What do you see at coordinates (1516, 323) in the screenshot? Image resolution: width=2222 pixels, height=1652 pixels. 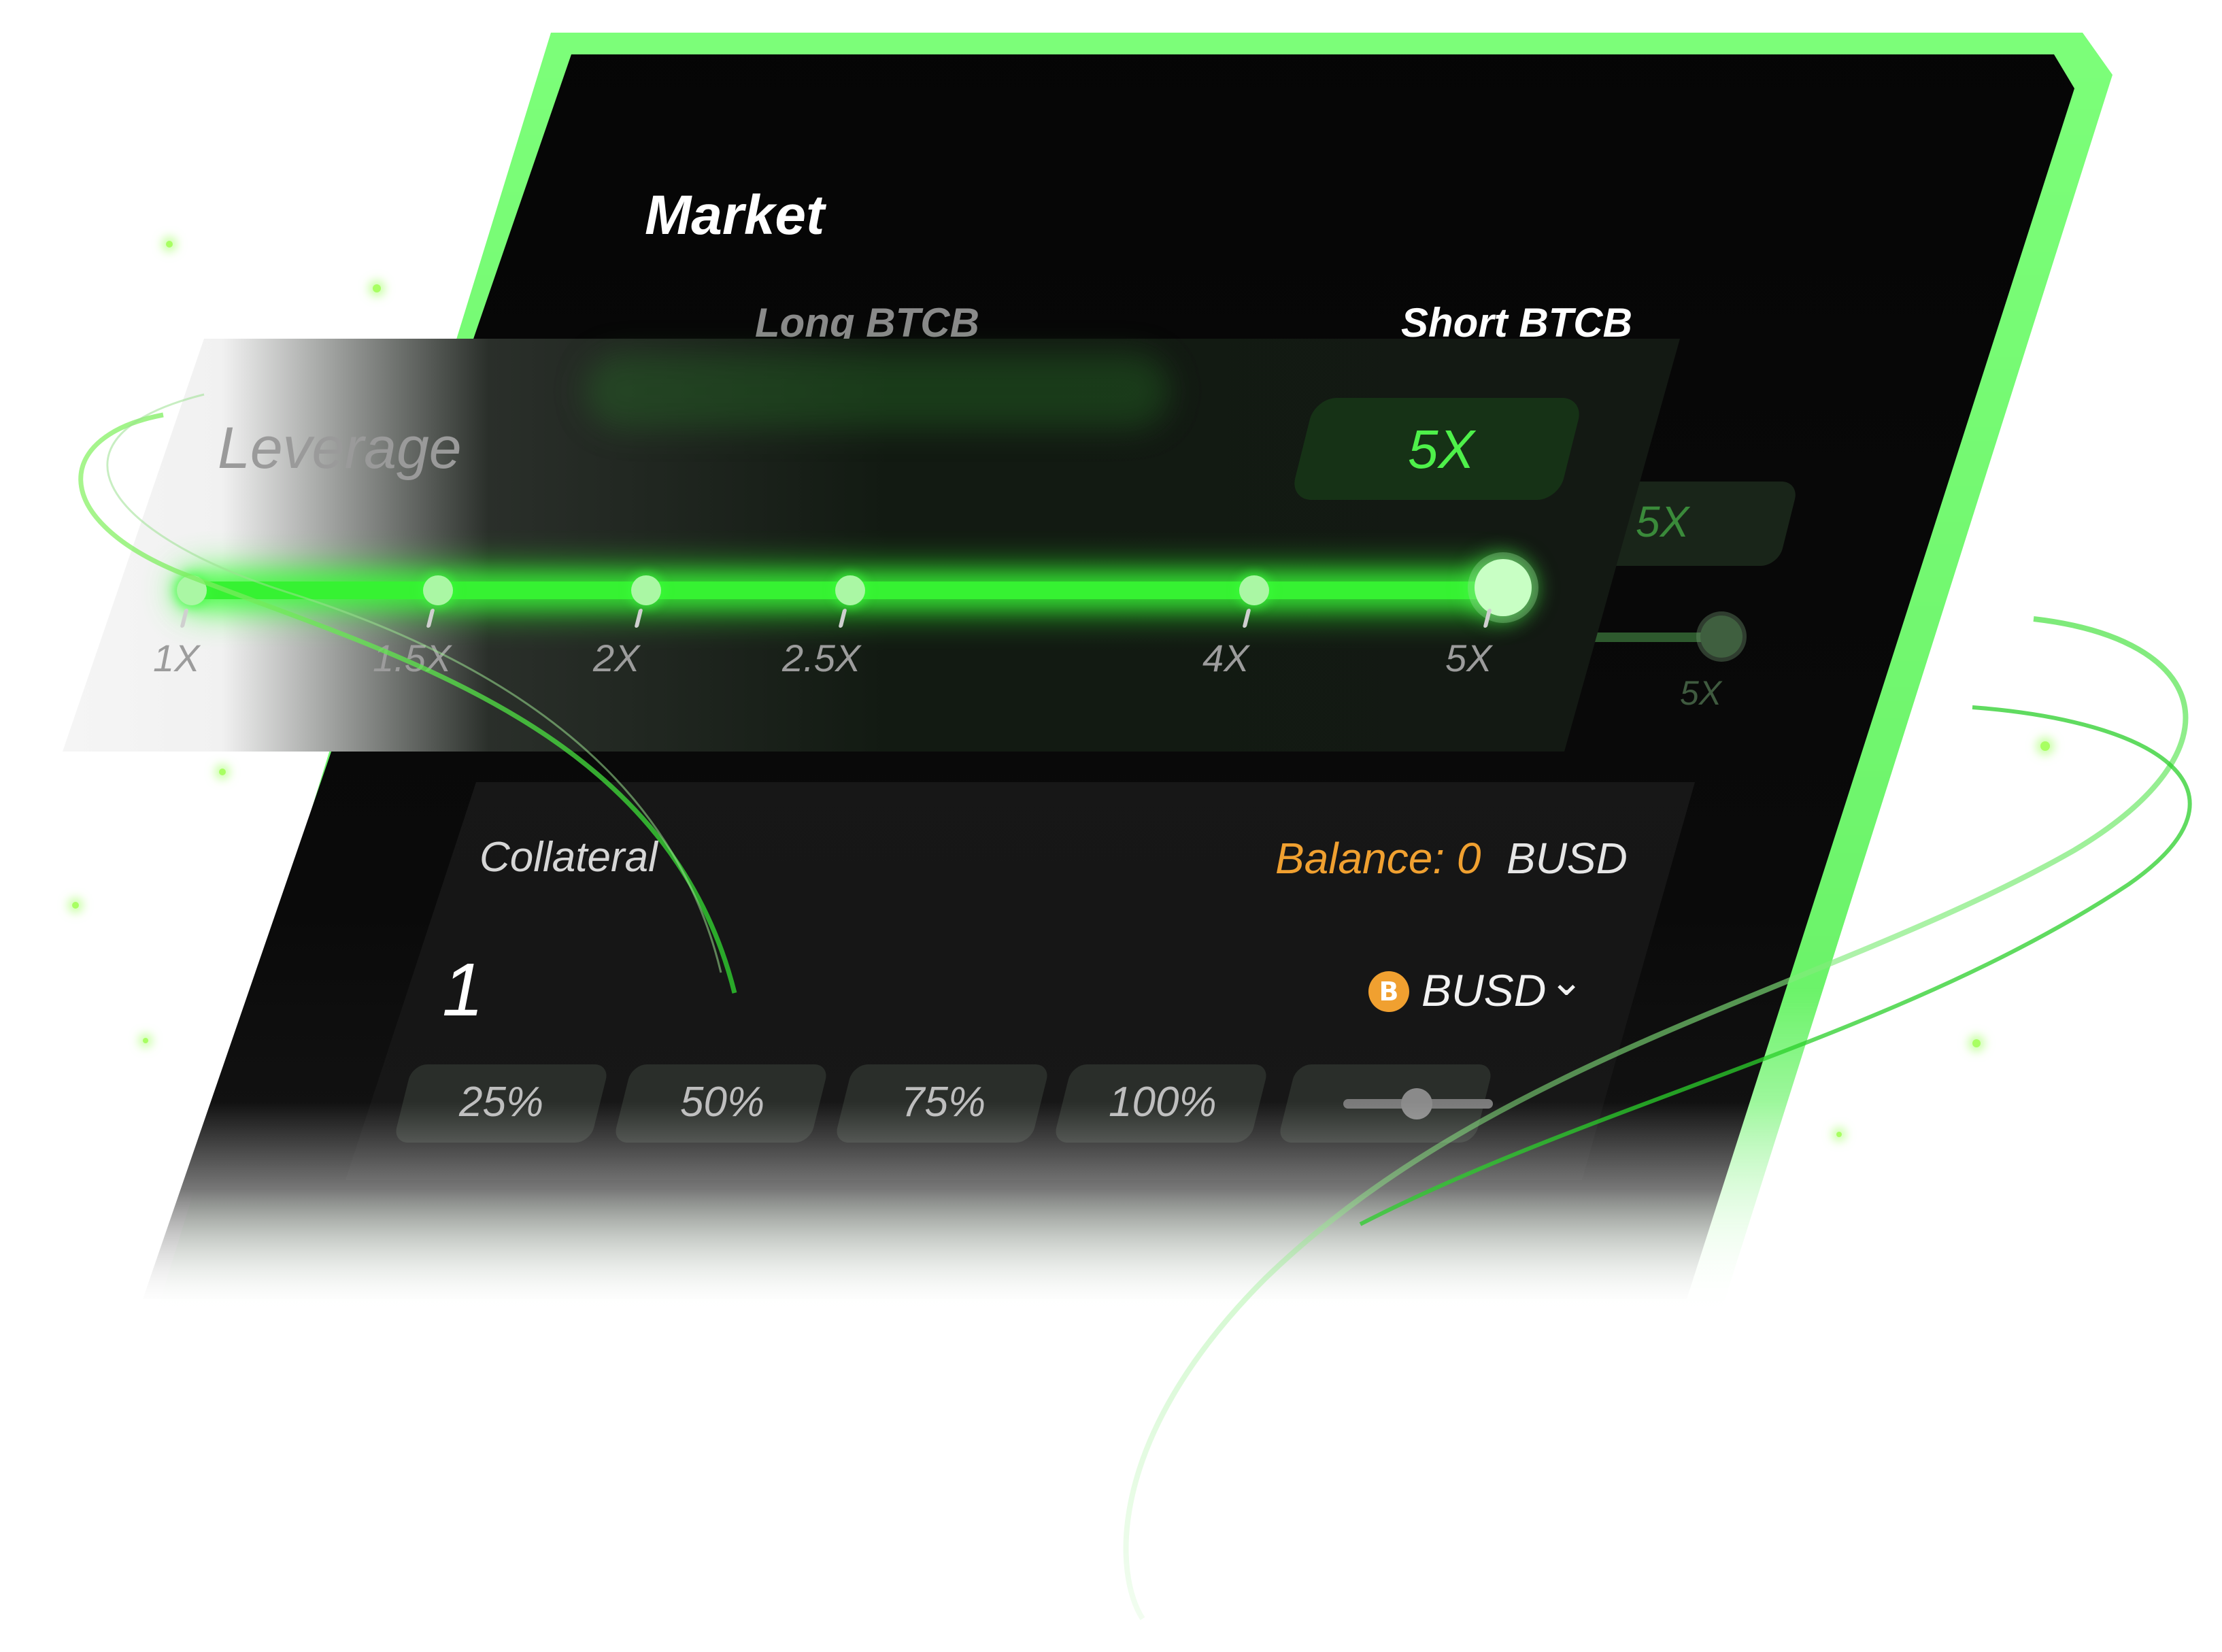 I see `tab-short: Short BTCB` at bounding box center [1516, 323].